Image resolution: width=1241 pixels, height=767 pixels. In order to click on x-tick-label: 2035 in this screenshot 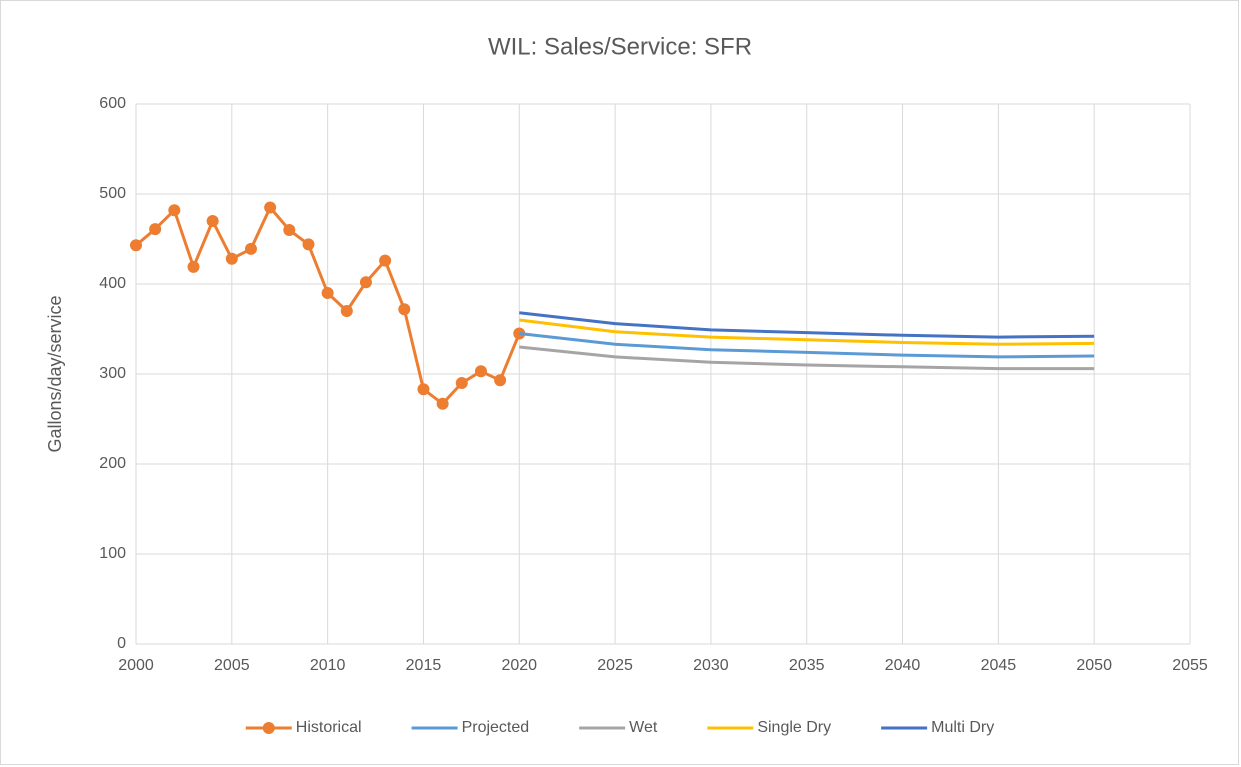, I will do `click(807, 665)`.